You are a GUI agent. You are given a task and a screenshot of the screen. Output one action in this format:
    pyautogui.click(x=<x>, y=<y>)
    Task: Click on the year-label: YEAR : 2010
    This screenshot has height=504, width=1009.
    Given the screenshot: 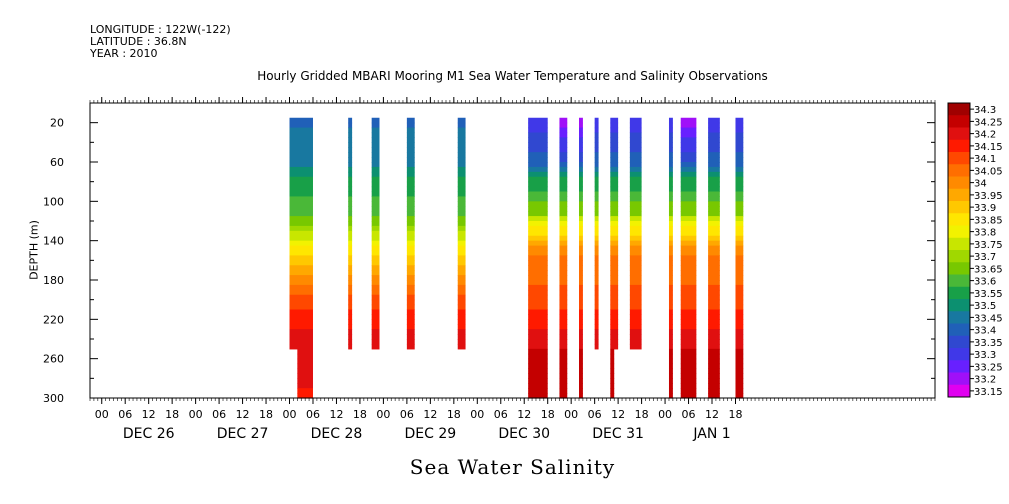 What is the action you would take?
    pyautogui.click(x=124, y=53)
    